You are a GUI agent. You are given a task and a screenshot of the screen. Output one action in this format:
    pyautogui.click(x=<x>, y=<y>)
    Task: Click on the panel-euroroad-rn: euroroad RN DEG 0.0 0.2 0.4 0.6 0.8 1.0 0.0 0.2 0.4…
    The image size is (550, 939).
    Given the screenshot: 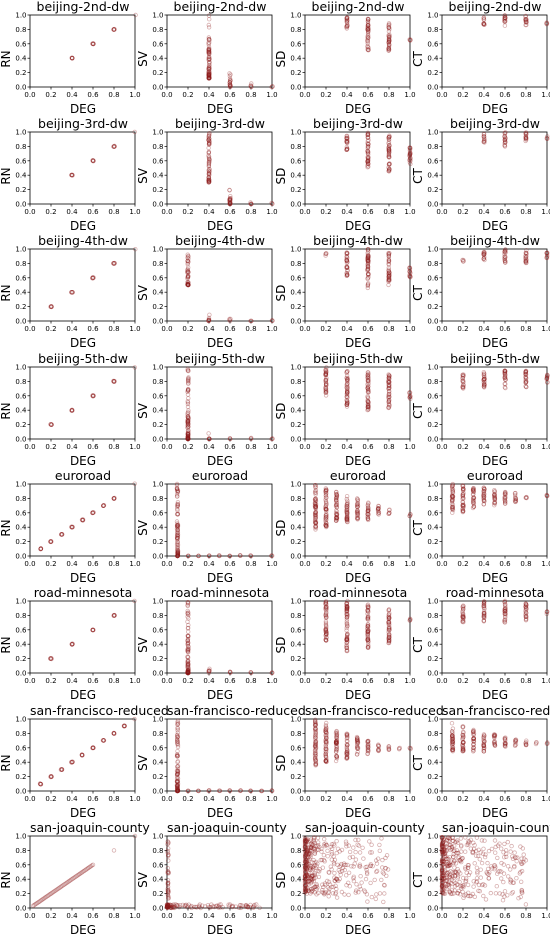 What is the action you would take?
    pyautogui.click(x=70, y=527)
    